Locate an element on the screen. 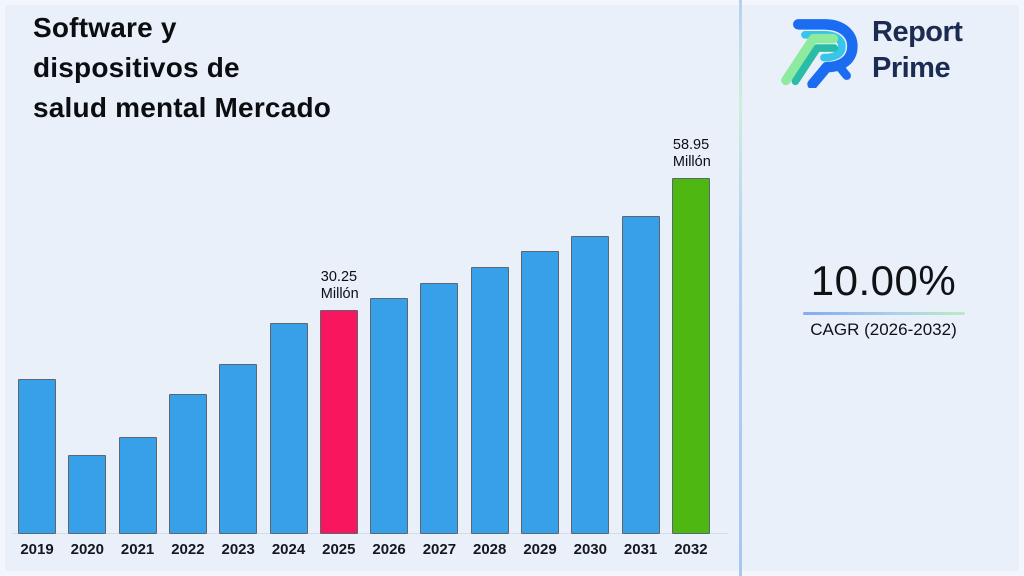 Image resolution: width=1024 pixels, height=576 pixels. cagr-block: 10.00% CAGR (2026-2032) is located at coordinates (883, 298).